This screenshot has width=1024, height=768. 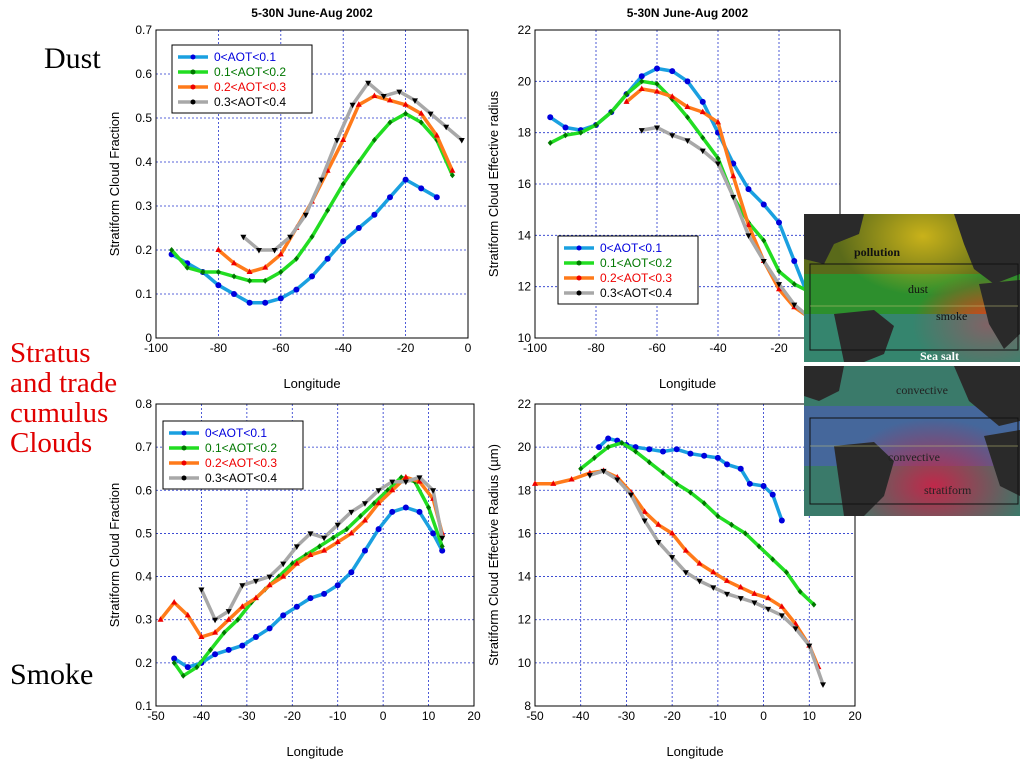 I want to click on x-tick-label: -50, so click(x=535, y=716).